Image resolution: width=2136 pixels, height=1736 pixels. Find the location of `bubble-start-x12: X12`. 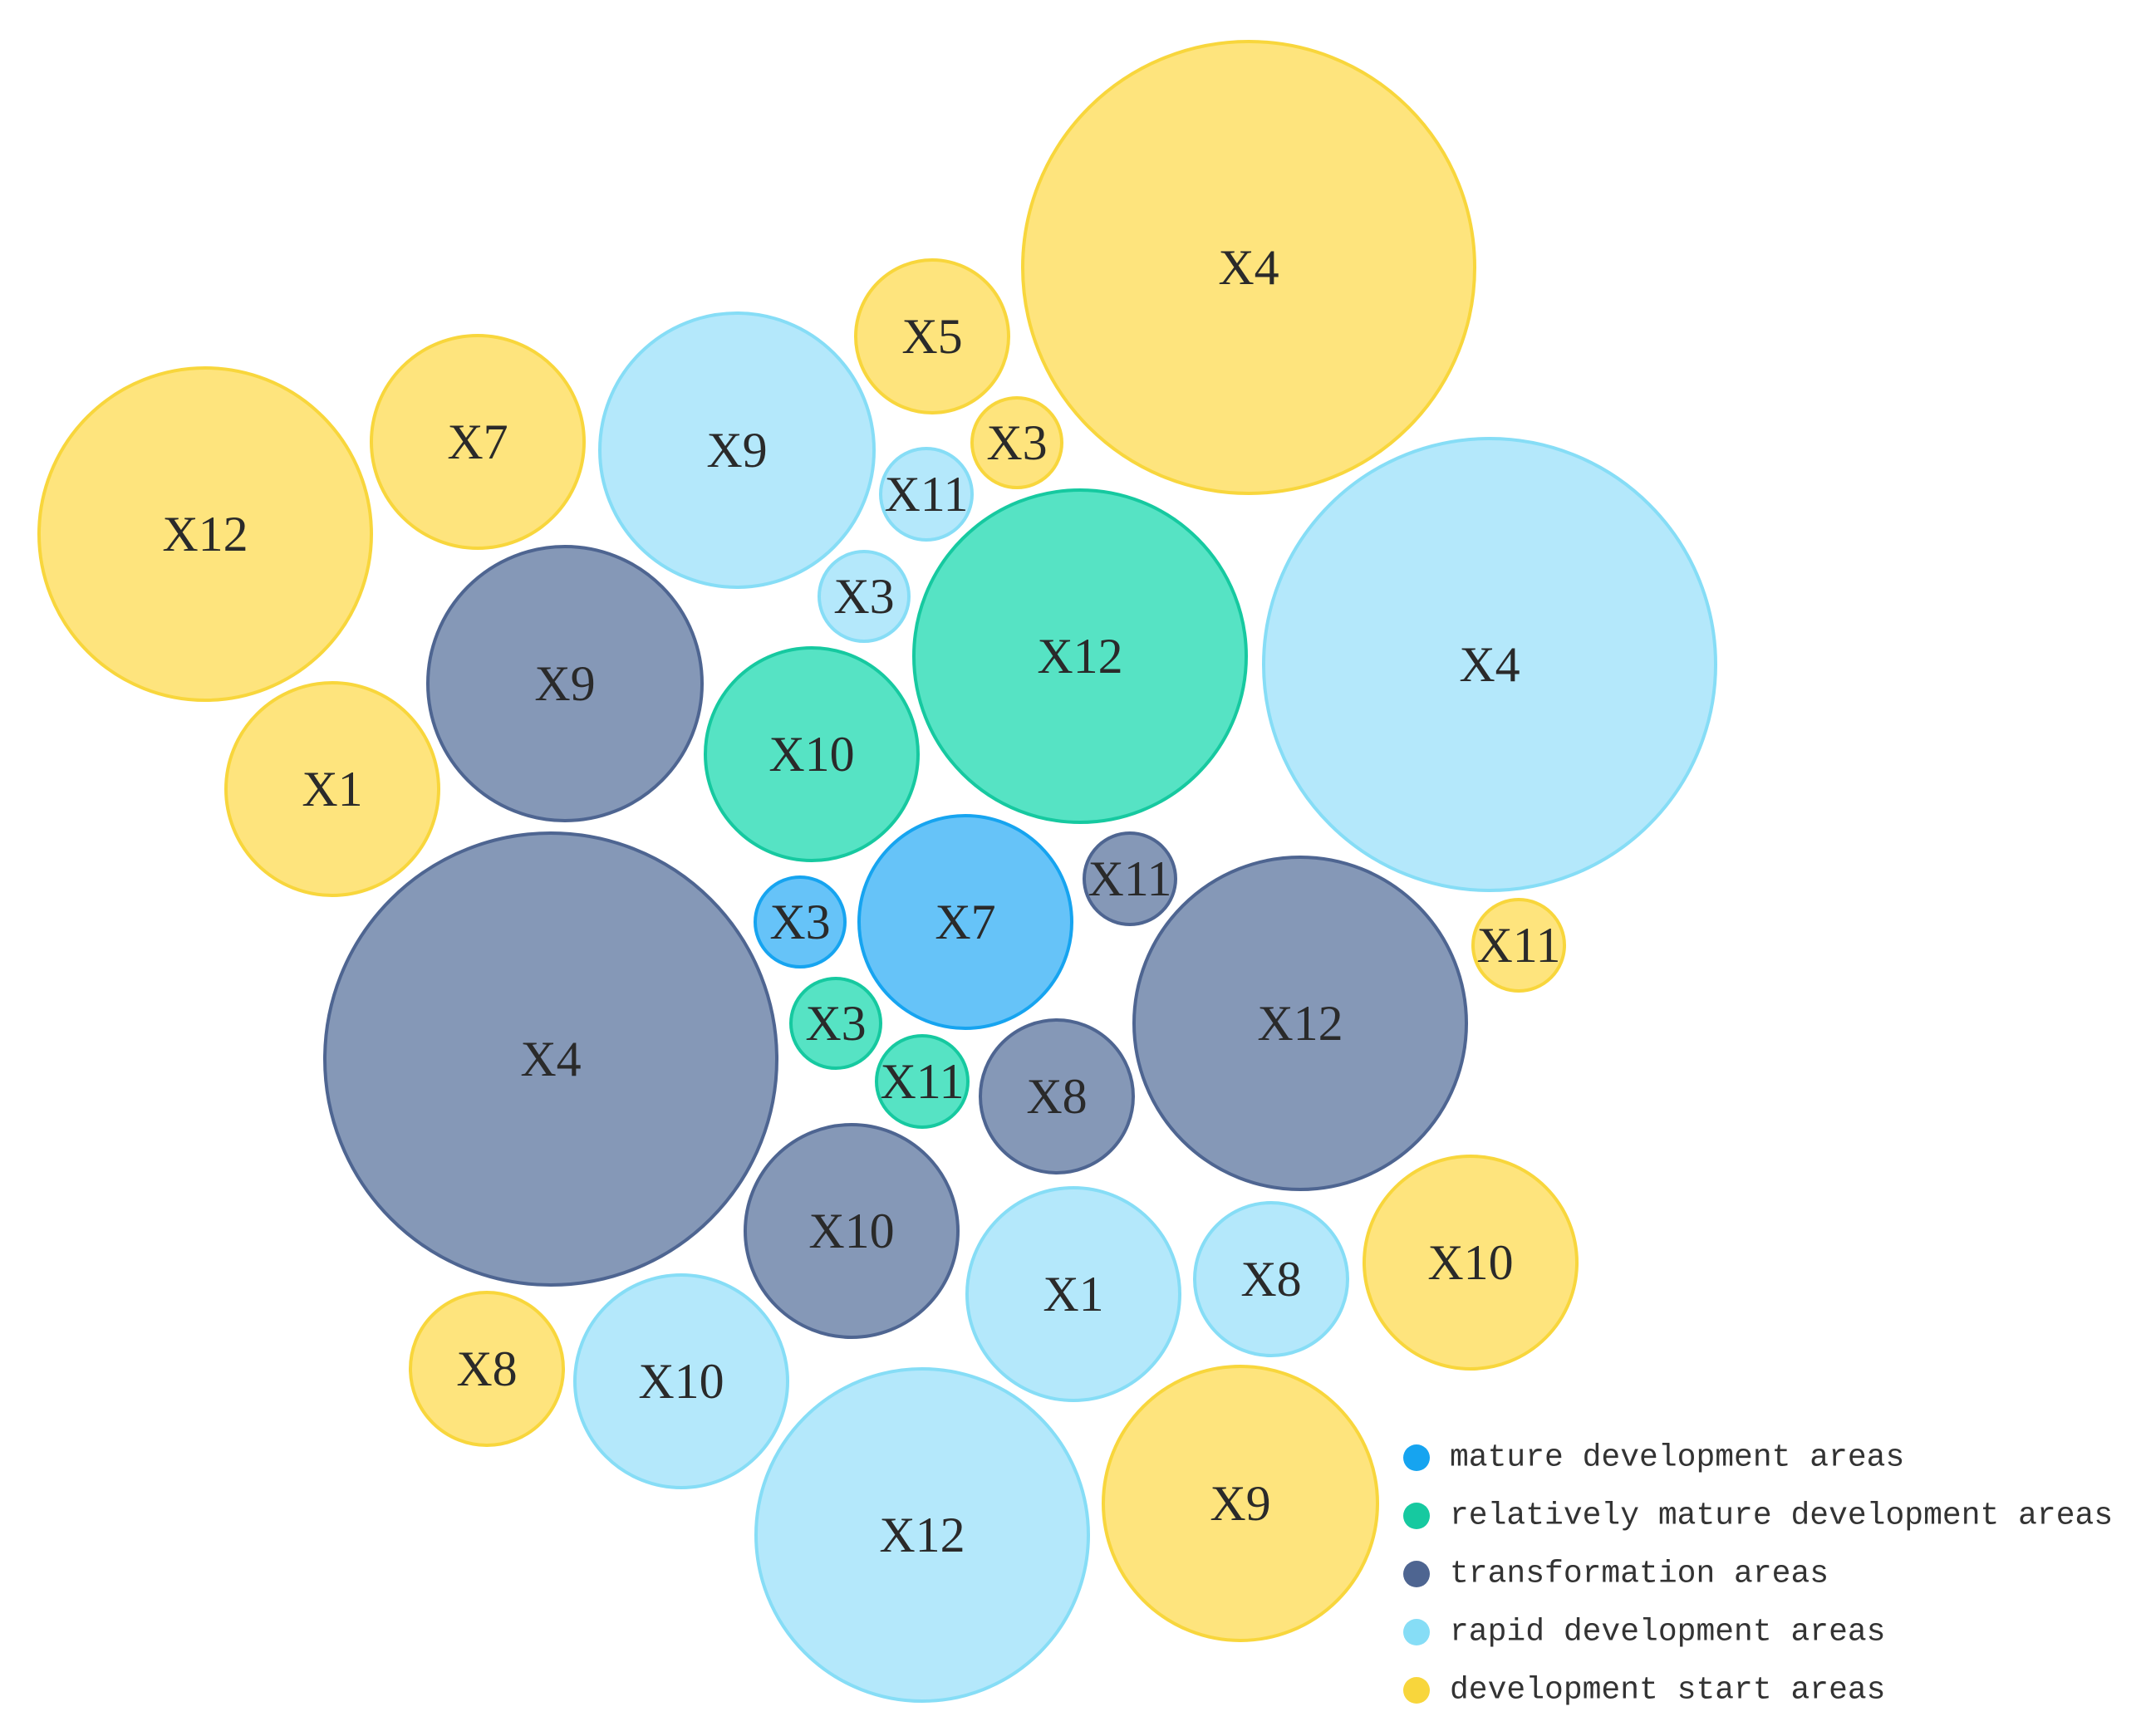

bubble-start-x12: X12 is located at coordinates (205, 534).